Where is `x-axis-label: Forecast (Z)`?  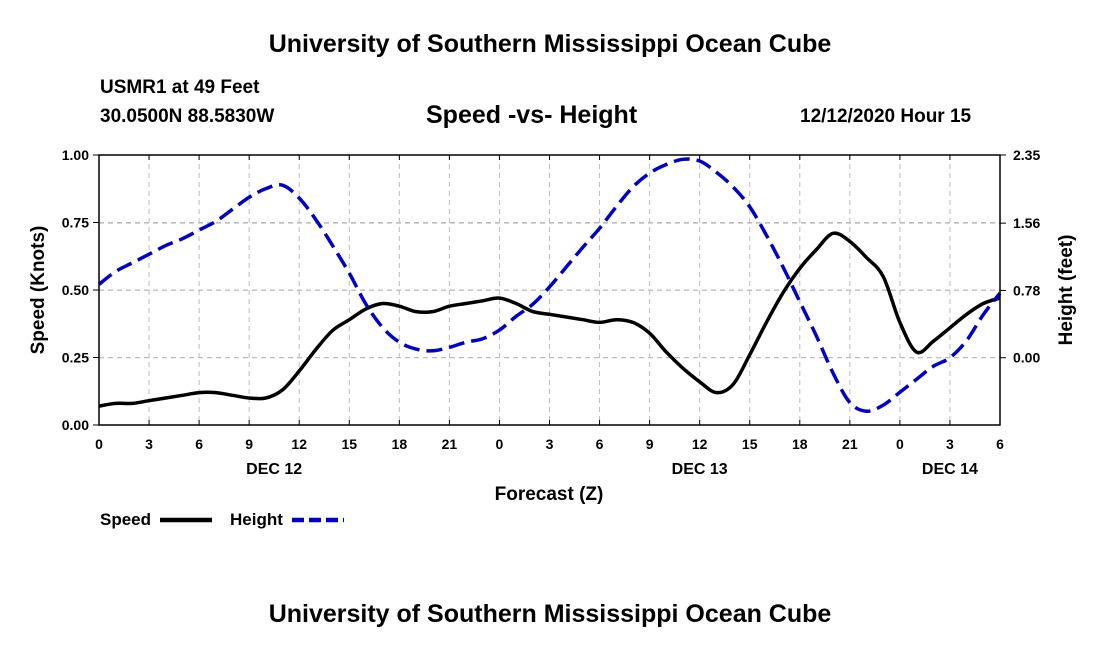 x-axis-label: Forecast (Z) is located at coordinates (549, 494).